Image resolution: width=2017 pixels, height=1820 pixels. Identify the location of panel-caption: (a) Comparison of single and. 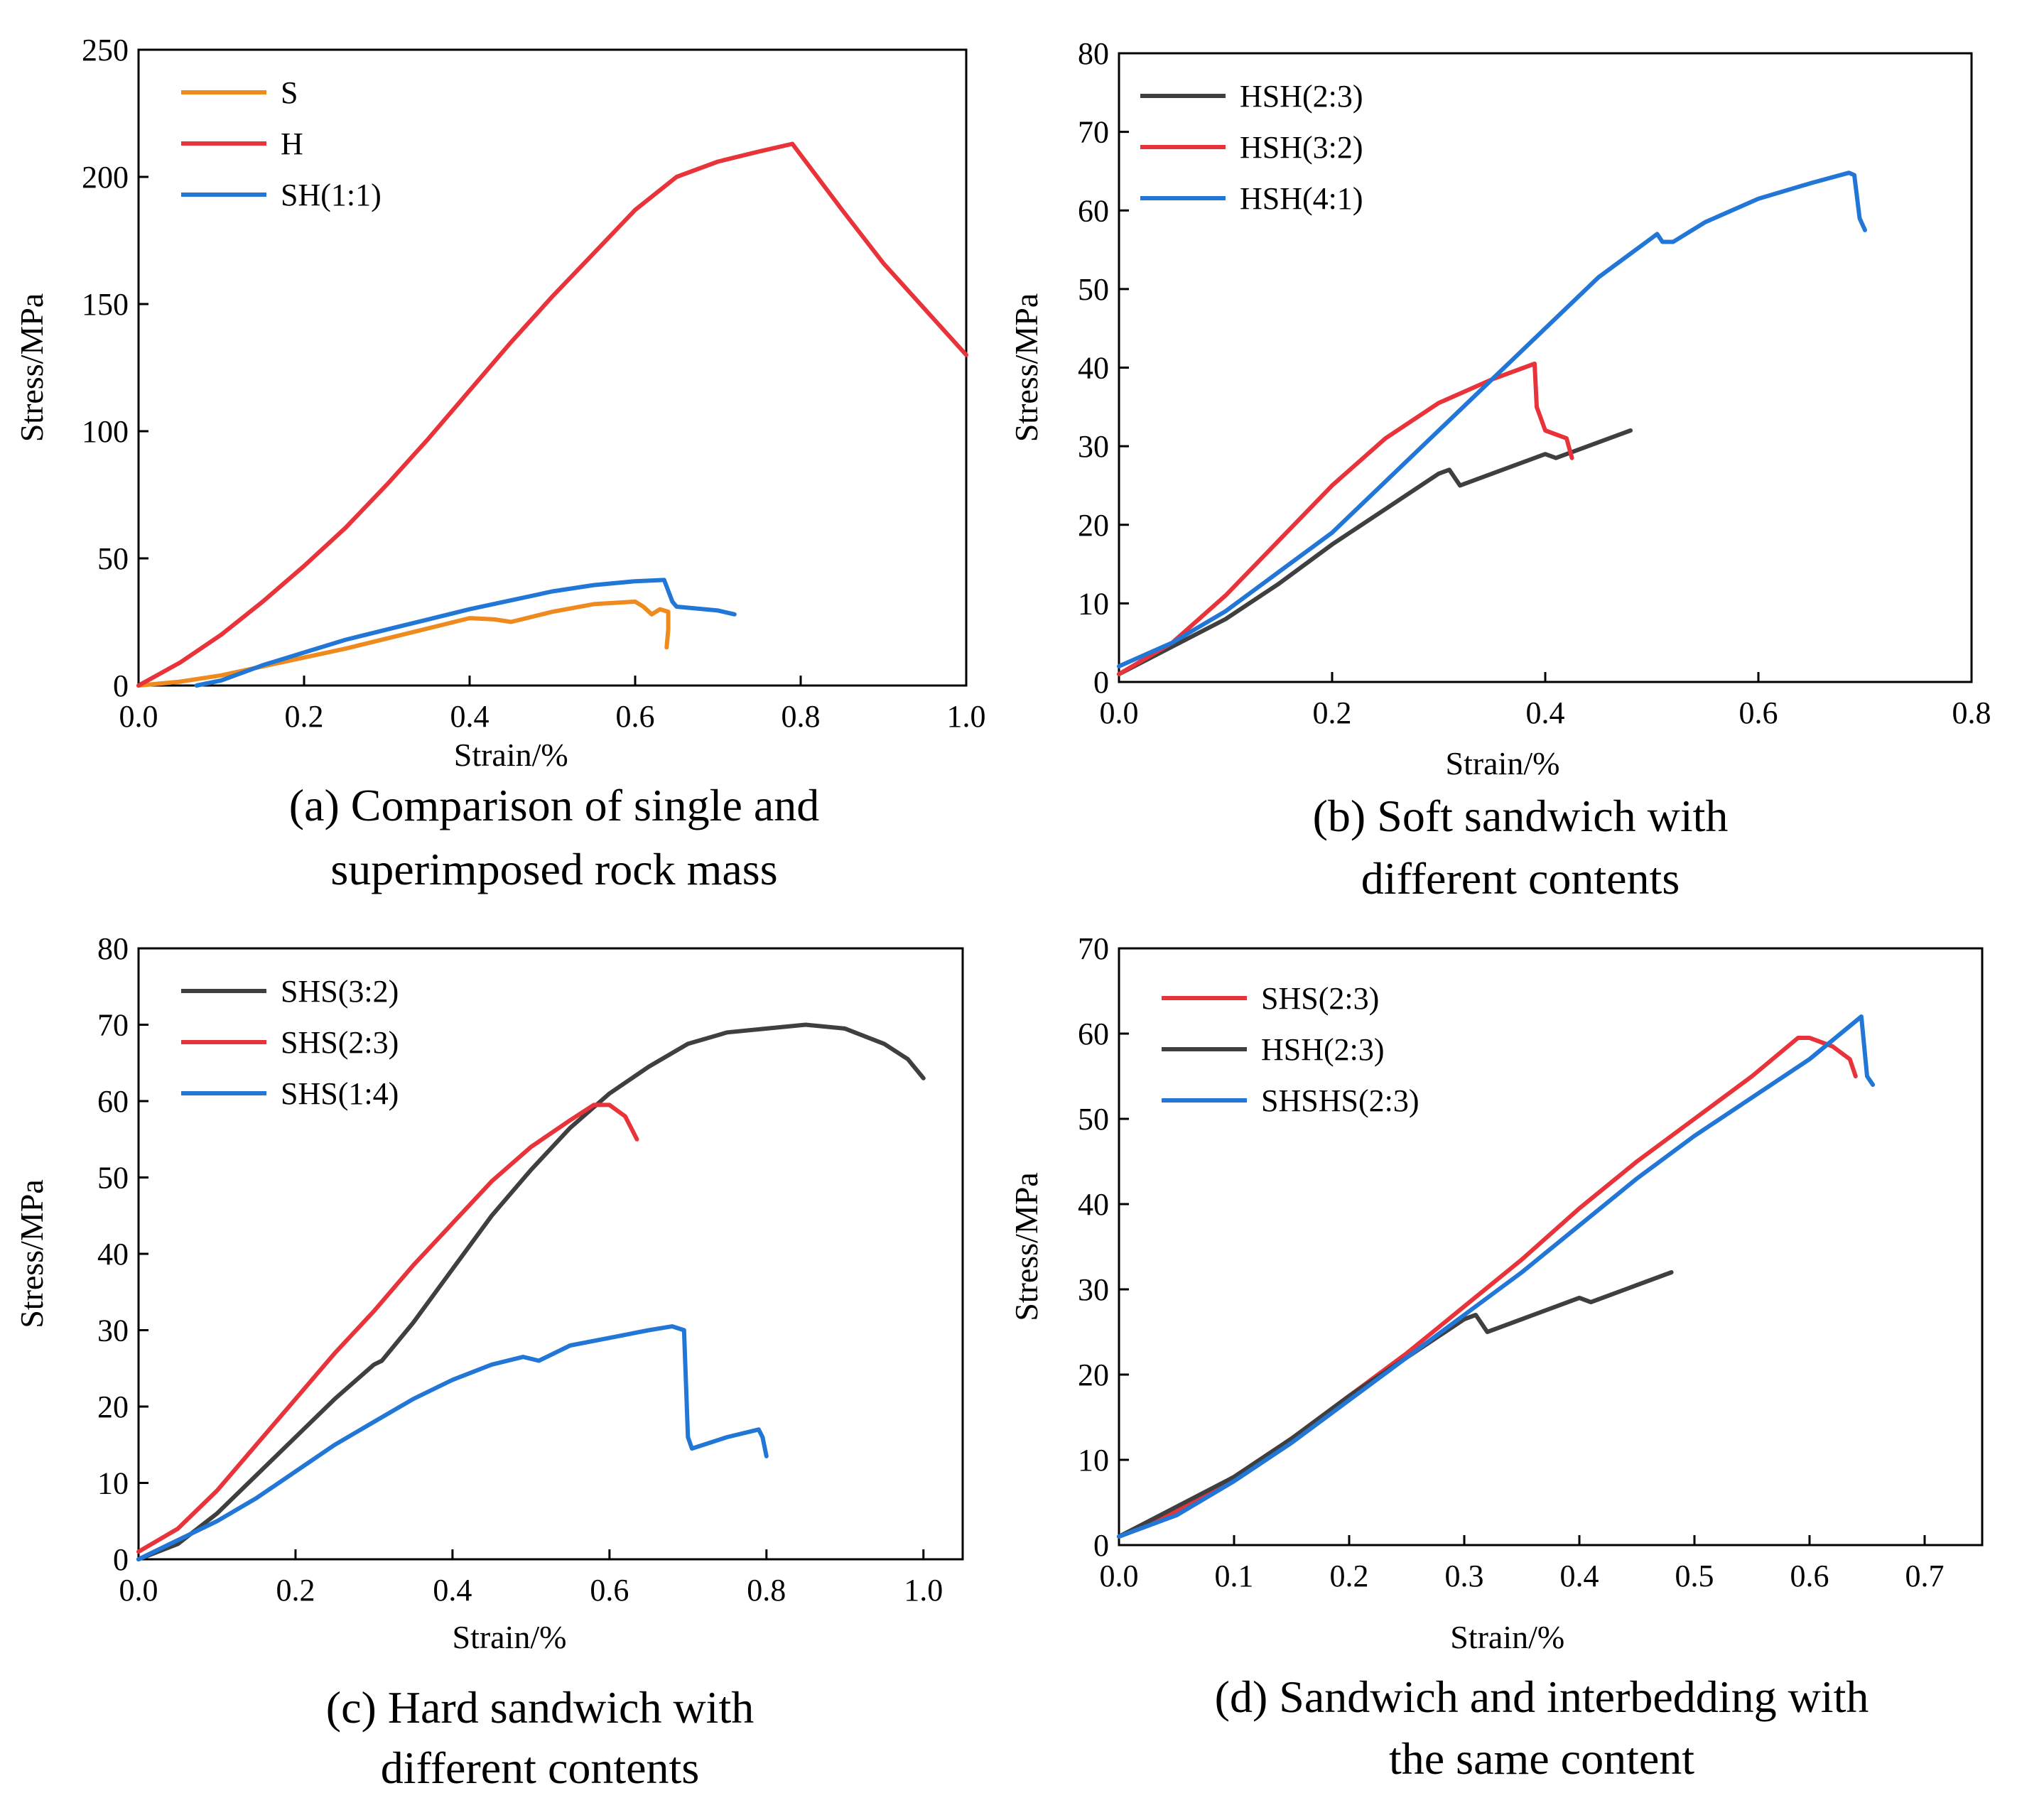
(555, 805).